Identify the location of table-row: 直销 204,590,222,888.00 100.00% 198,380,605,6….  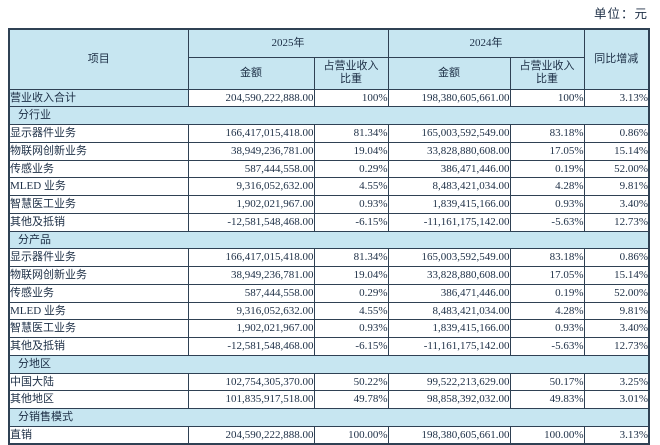
(329, 435).